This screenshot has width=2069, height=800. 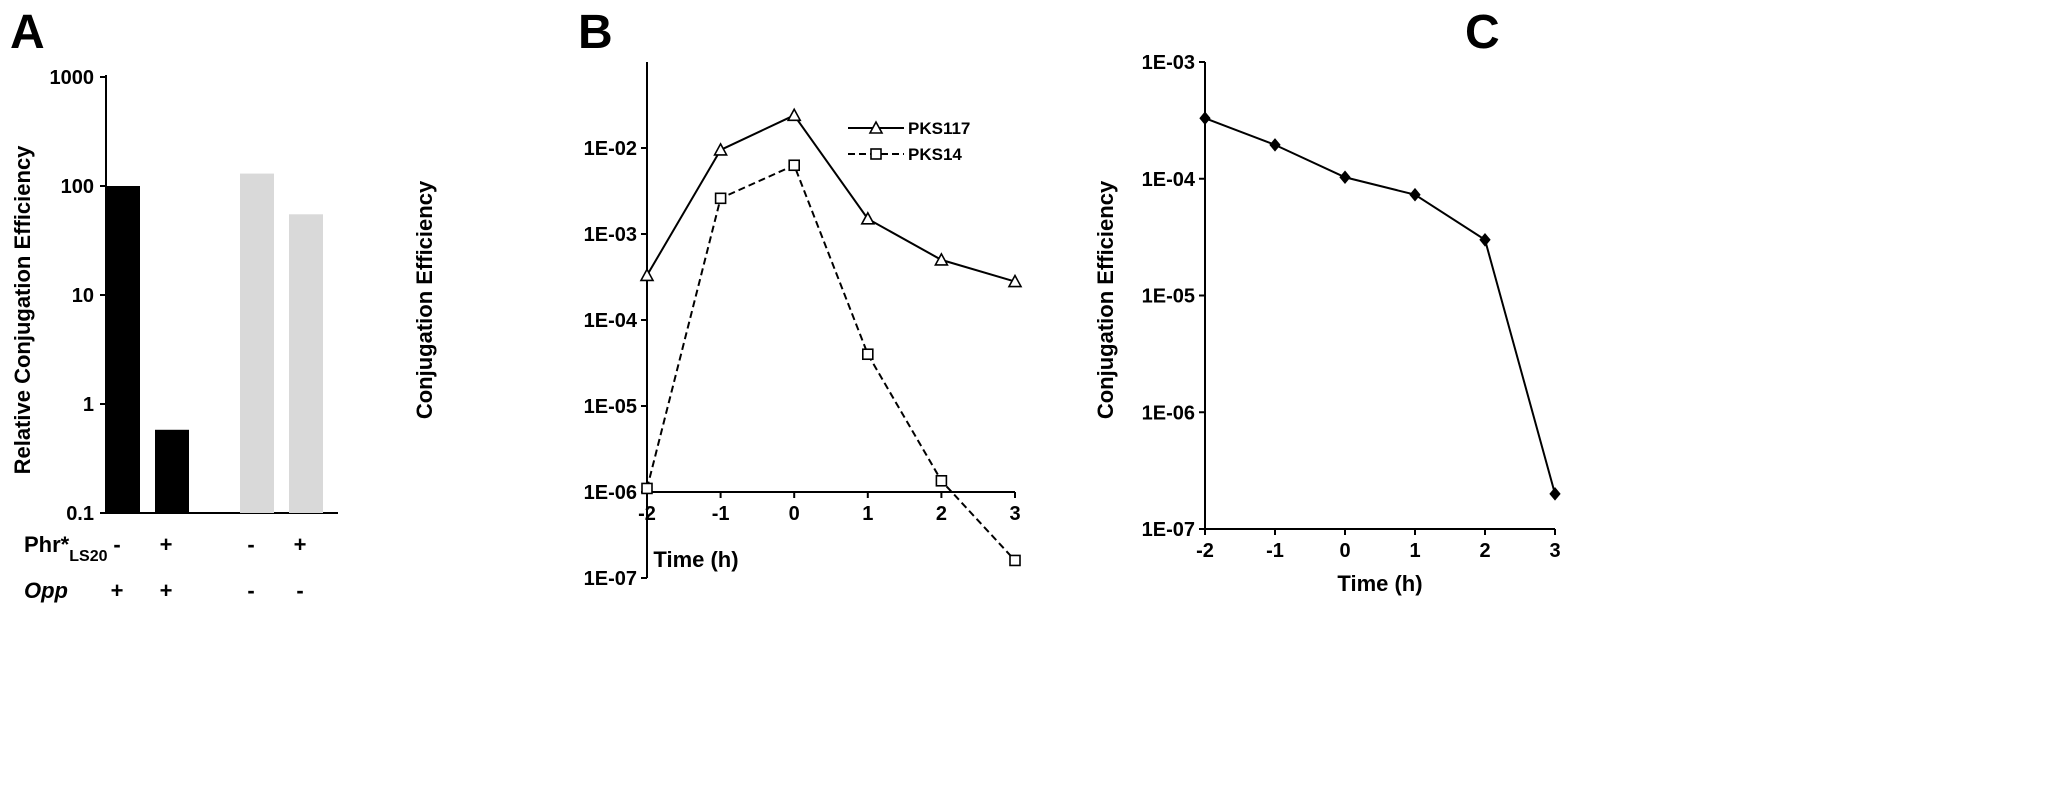 What do you see at coordinates (424, 299) in the screenshot?
I see `panel-b-y-axis-title: Conjugation Efficiency` at bounding box center [424, 299].